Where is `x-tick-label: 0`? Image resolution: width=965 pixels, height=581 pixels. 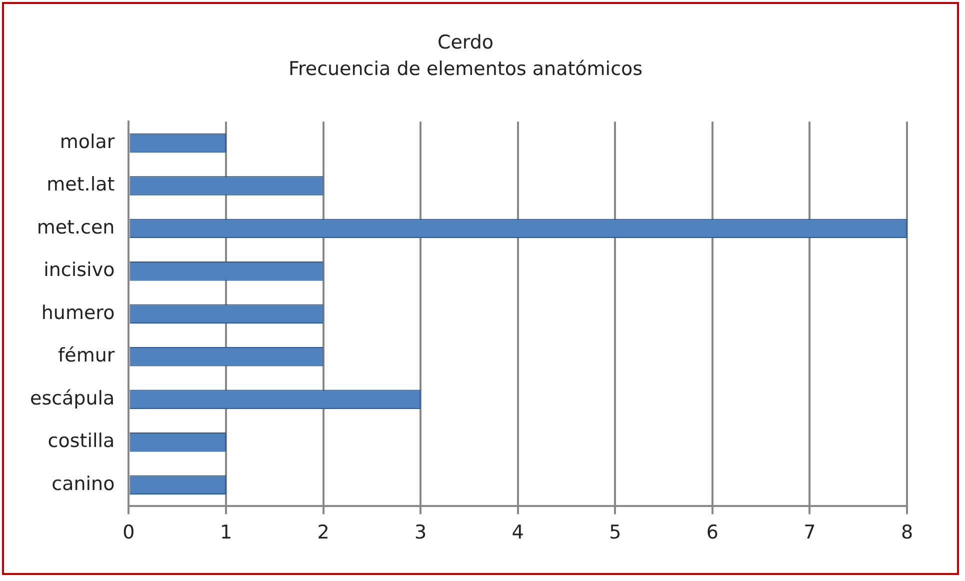 x-tick-label: 0 is located at coordinates (128, 533).